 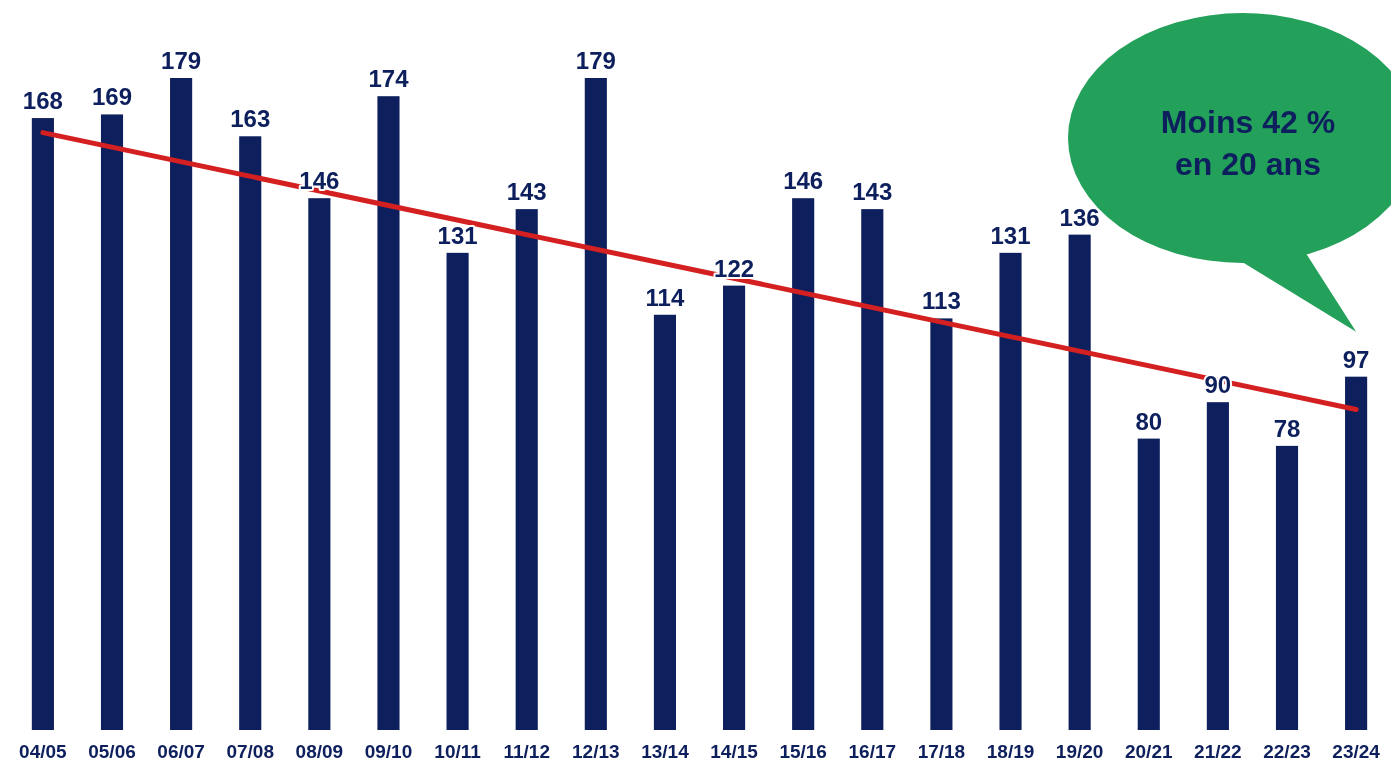 I want to click on x-tick-label: 12/13, so click(x=596, y=751).